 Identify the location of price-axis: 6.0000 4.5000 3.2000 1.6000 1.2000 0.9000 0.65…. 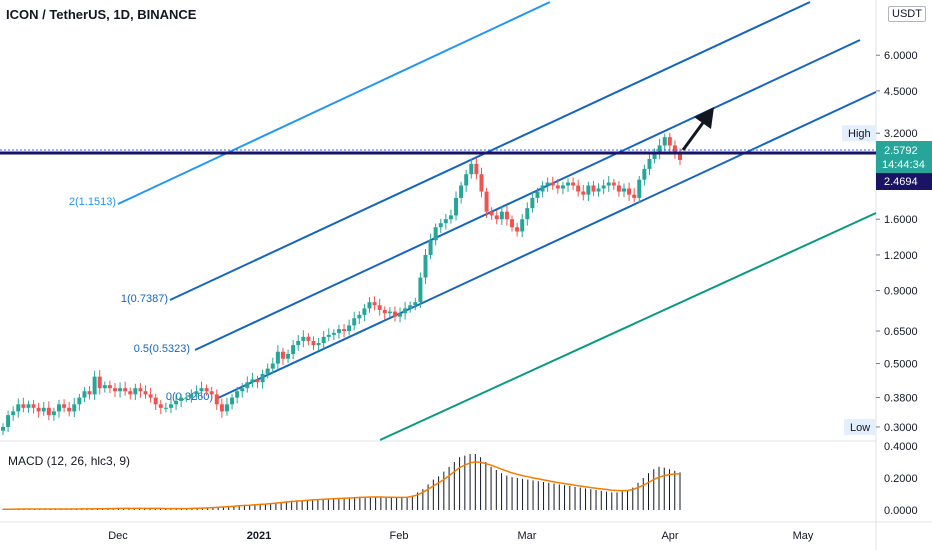
(887, 283).